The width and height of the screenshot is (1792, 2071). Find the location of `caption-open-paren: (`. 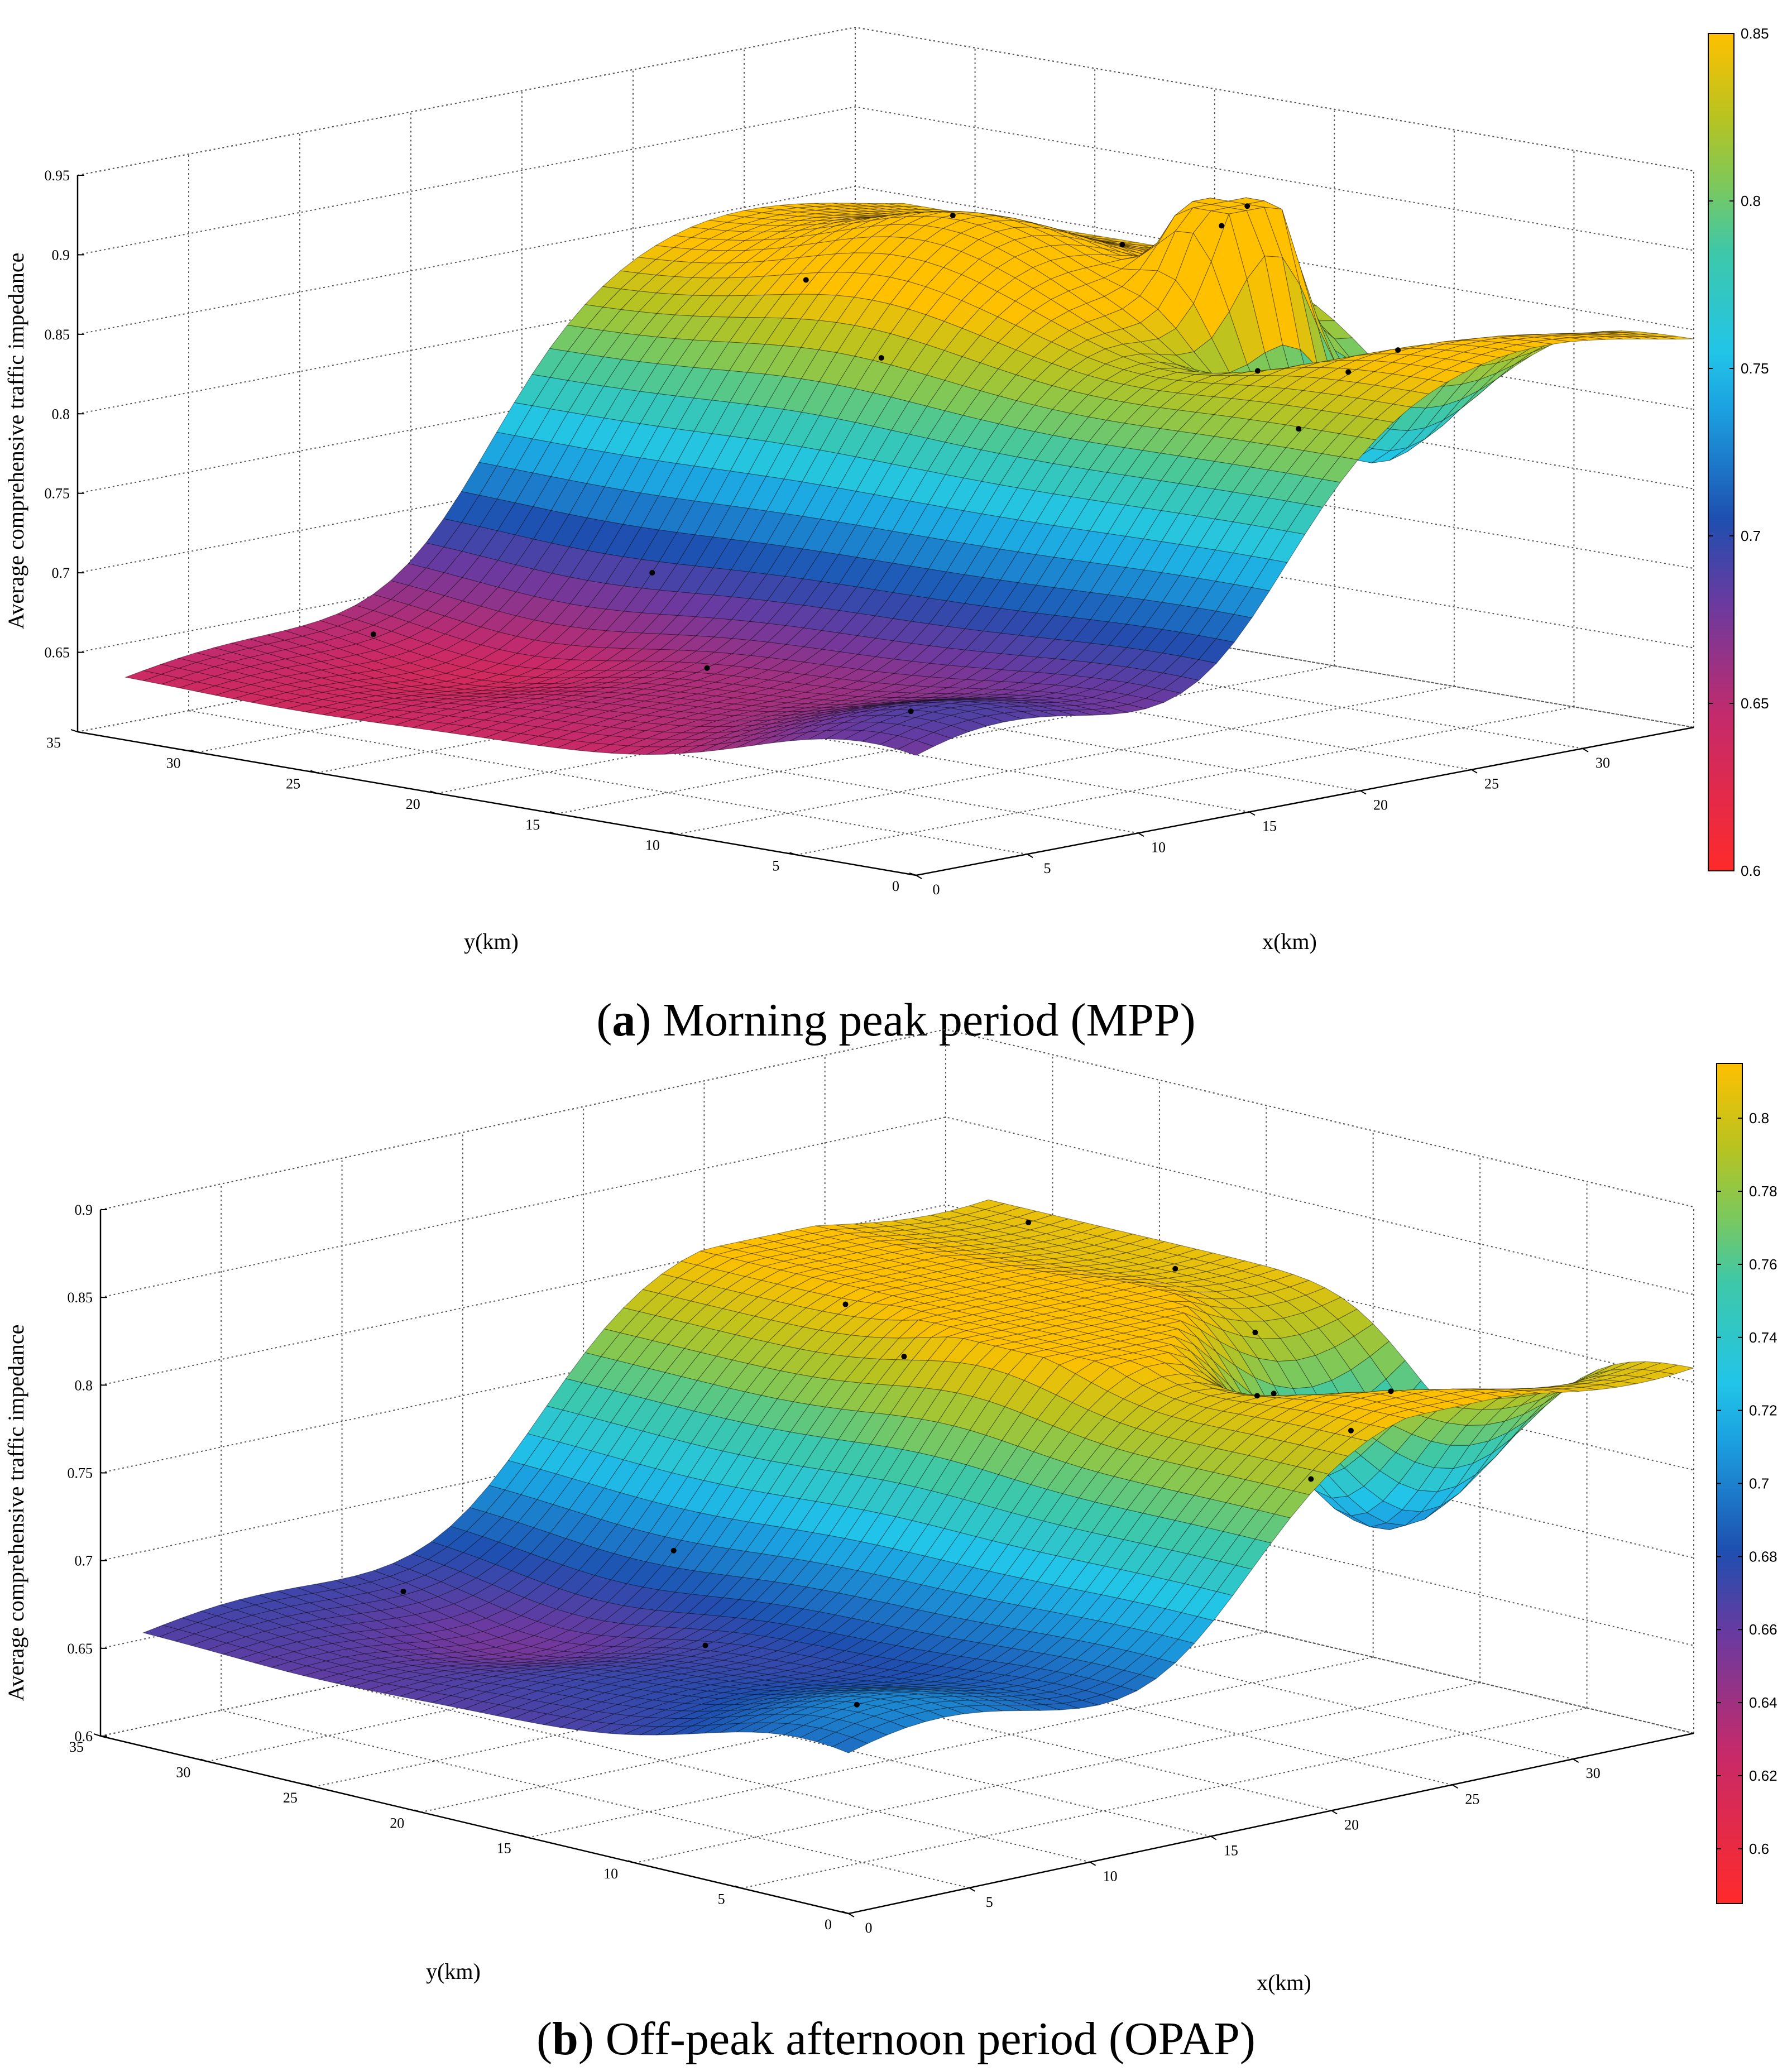

caption-open-paren: ( is located at coordinates (604, 1020).